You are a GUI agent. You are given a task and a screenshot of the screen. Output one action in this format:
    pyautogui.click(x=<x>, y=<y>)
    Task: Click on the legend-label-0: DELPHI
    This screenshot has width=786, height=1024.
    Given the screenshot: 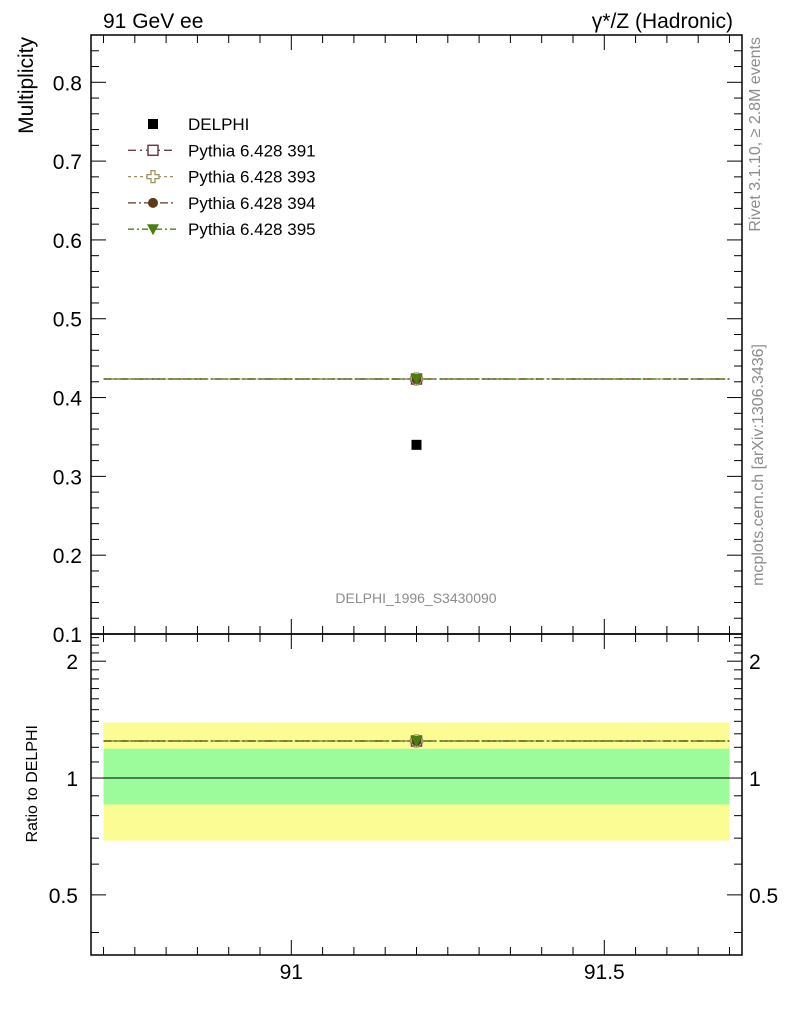 What is the action you would take?
    pyautogui.click(x=218, y=124)
    